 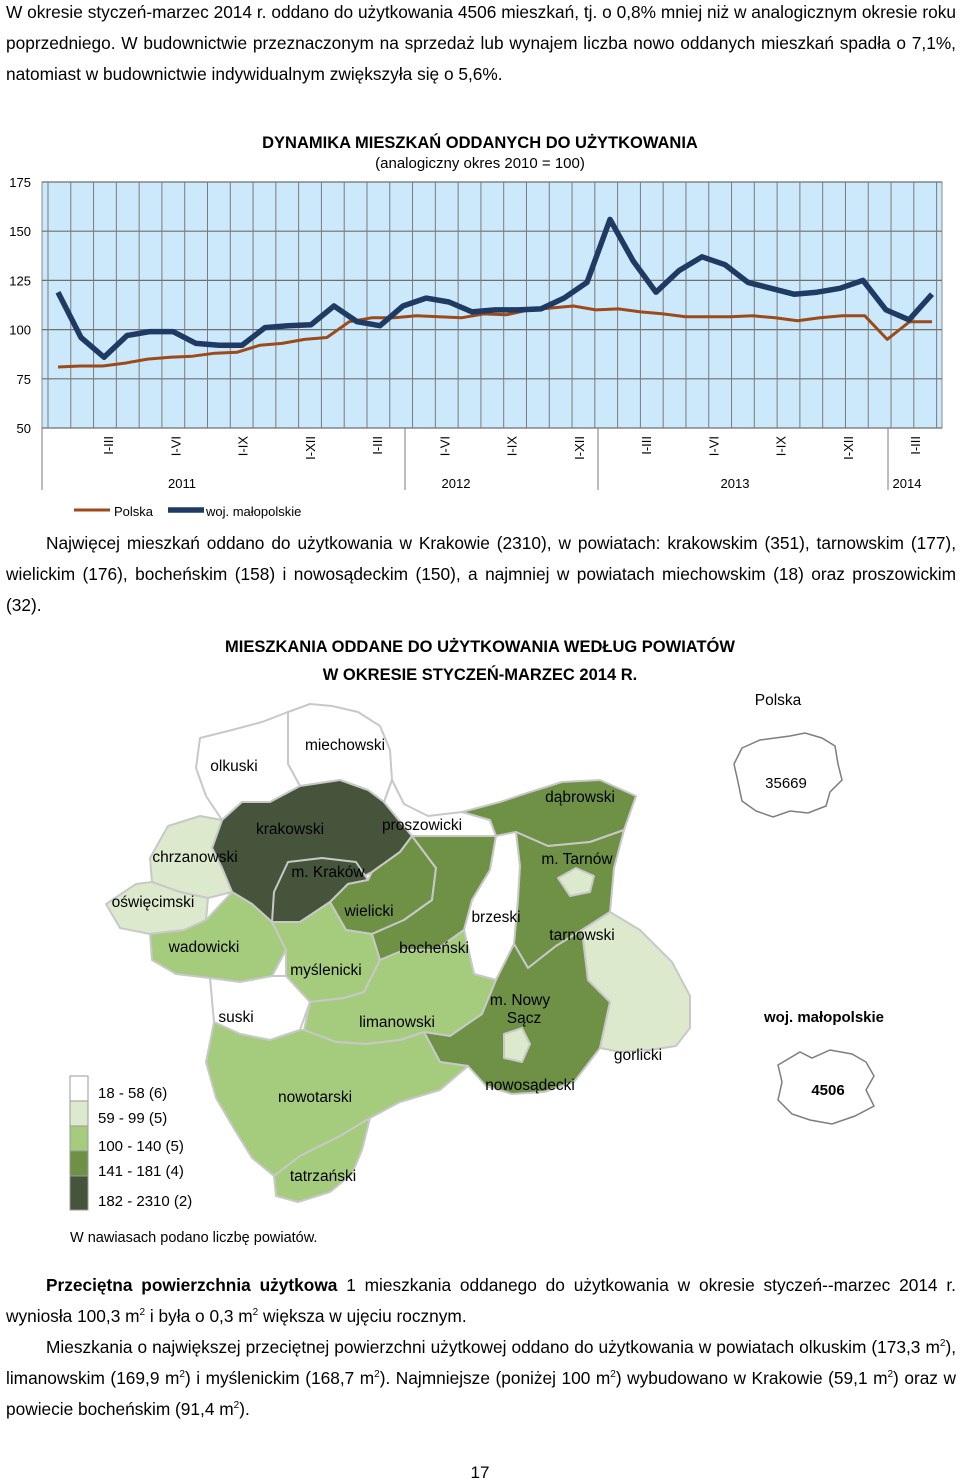 What do you see at coordinates (397, 1022) in the screenshot?
I see `label-limanowski: limanowski` at bounding box center [397, 1022].